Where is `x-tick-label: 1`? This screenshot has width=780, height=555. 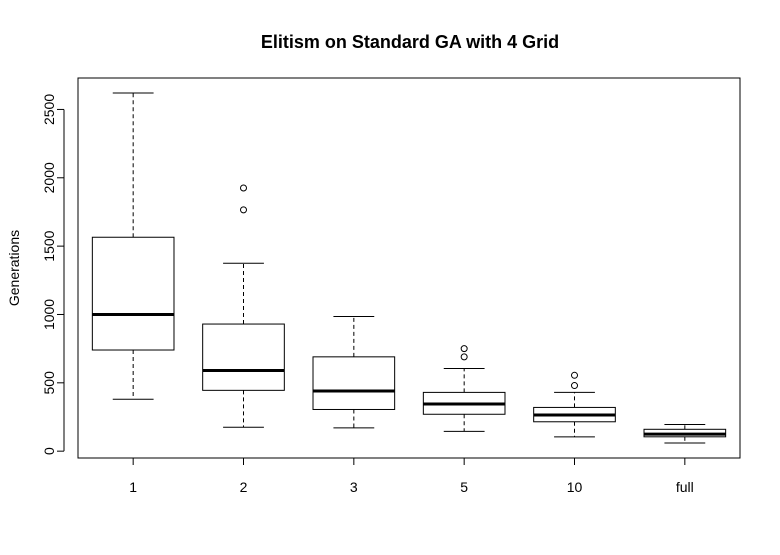 x-tick-label: 1 is located at coordinates (133, 487).